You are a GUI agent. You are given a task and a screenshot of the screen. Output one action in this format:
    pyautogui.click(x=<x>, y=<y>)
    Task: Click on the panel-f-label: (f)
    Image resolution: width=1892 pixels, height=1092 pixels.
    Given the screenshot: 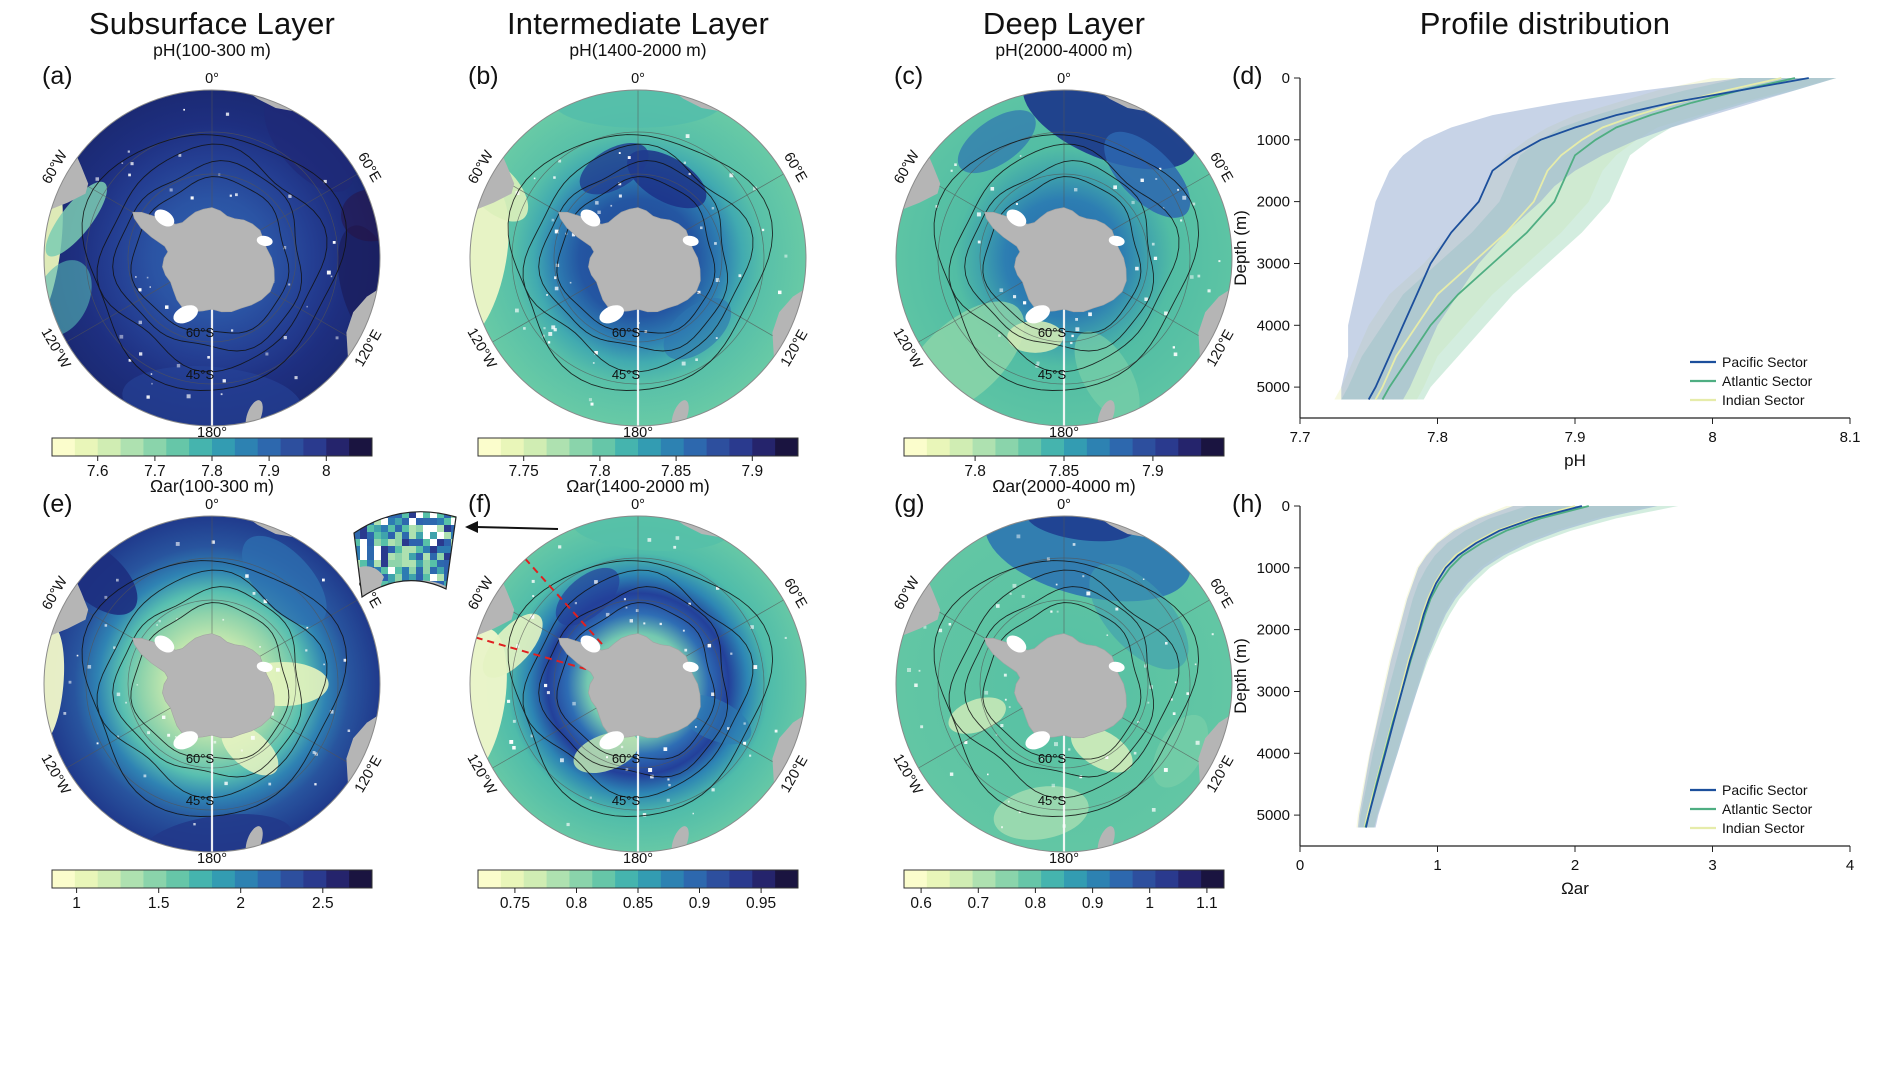 What is the action you would take?
    pyautogui.click(x=480, y=504)
    